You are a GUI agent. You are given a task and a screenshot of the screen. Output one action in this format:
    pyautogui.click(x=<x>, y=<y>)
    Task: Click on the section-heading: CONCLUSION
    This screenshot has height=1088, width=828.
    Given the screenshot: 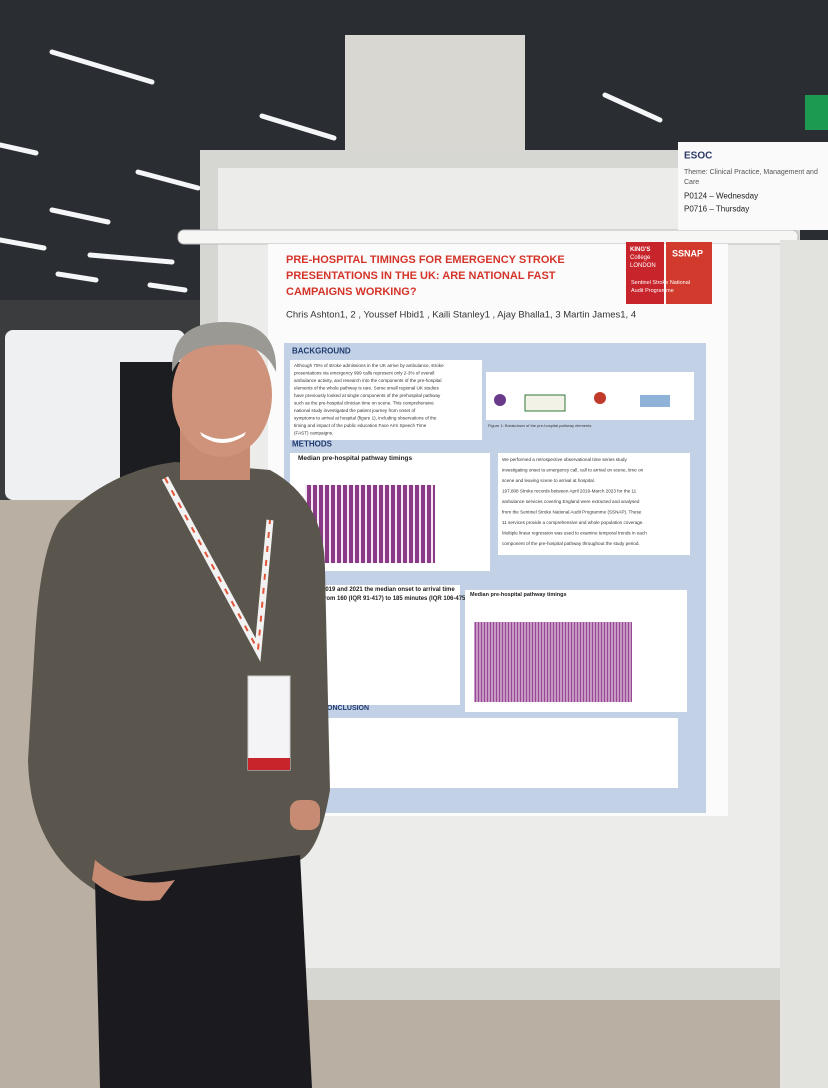 What is the action you would take?
    pyautogui.click(x=345, y=708)
    